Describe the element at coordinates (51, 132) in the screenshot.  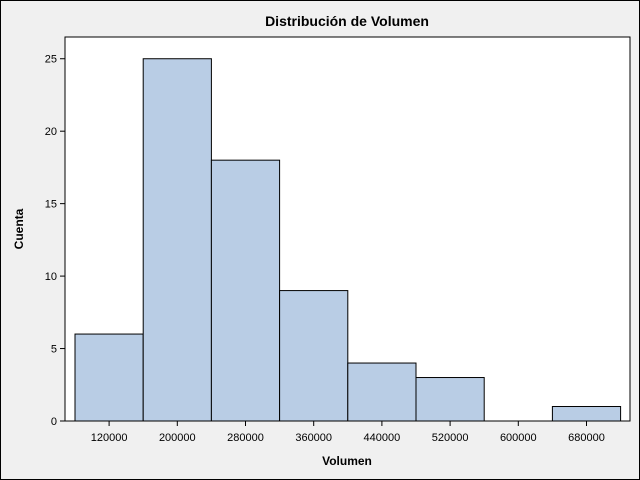
I see `y-tick-label: 20` at that location.